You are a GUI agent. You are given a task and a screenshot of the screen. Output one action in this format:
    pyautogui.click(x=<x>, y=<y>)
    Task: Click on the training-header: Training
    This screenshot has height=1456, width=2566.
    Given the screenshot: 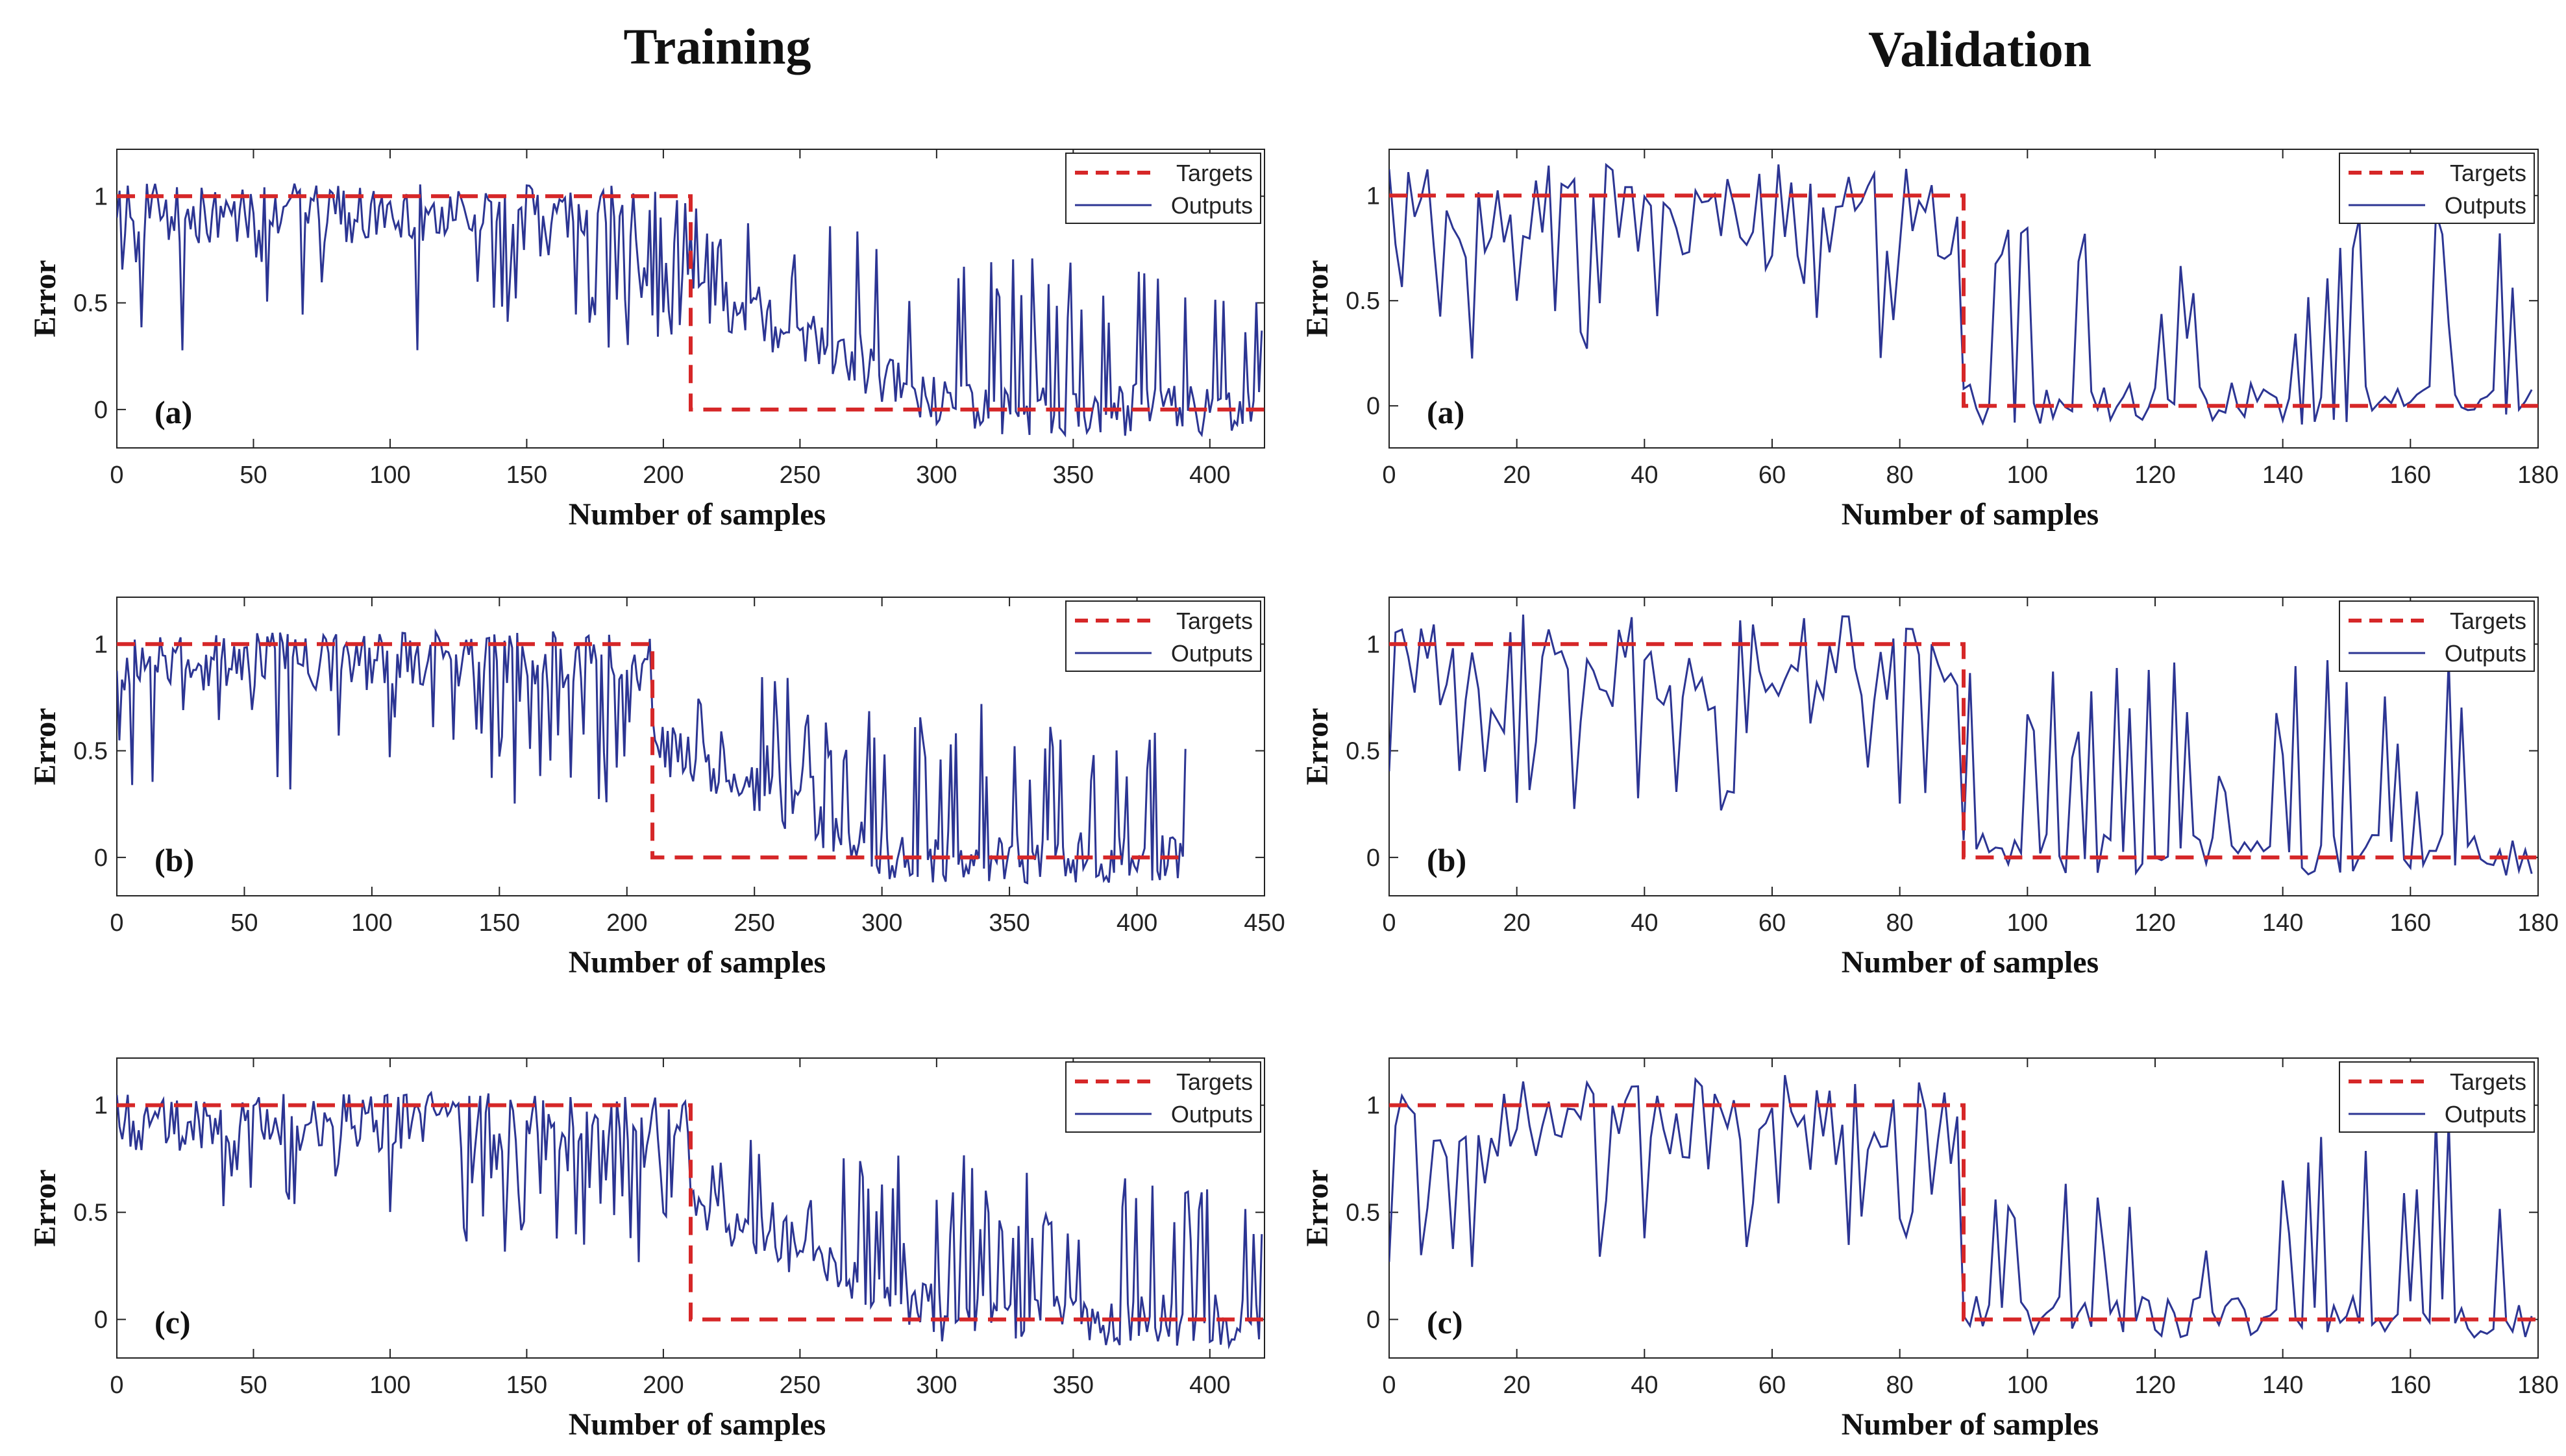 What is the action you would take?
    pyautogui.click(x=717, y=46)
    